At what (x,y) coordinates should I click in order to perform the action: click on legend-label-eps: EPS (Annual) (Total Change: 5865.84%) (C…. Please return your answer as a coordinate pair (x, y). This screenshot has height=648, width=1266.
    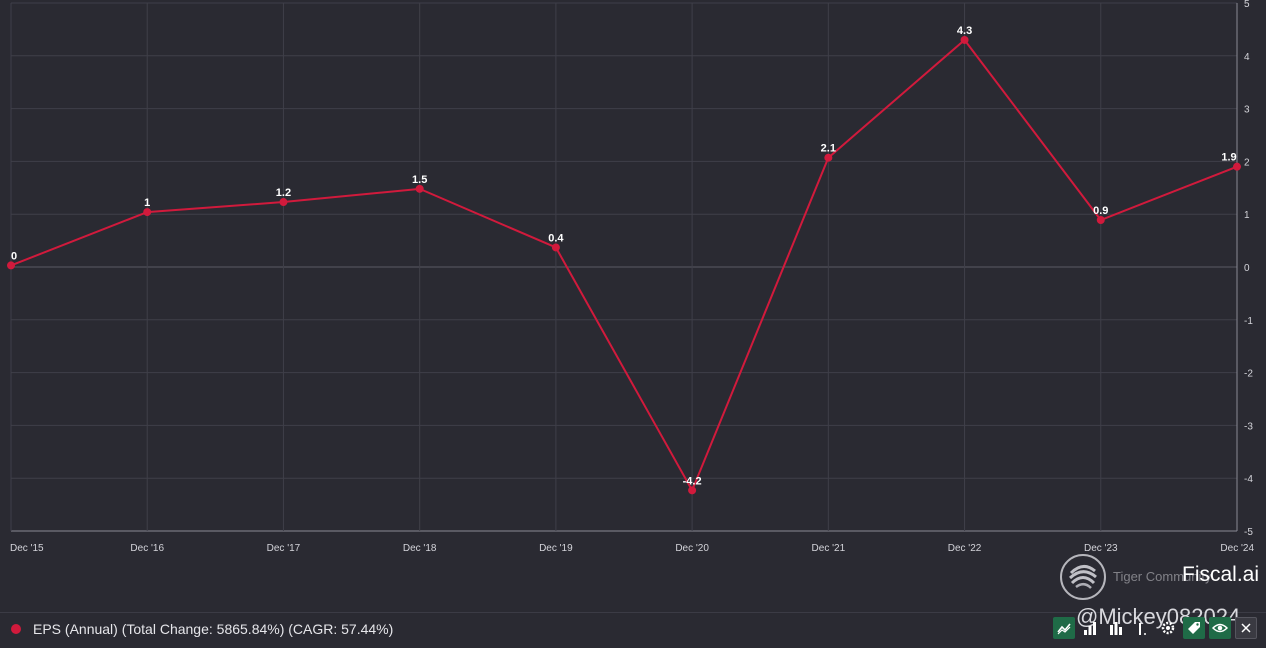
    Looking at the image, I should click on (213, 629).